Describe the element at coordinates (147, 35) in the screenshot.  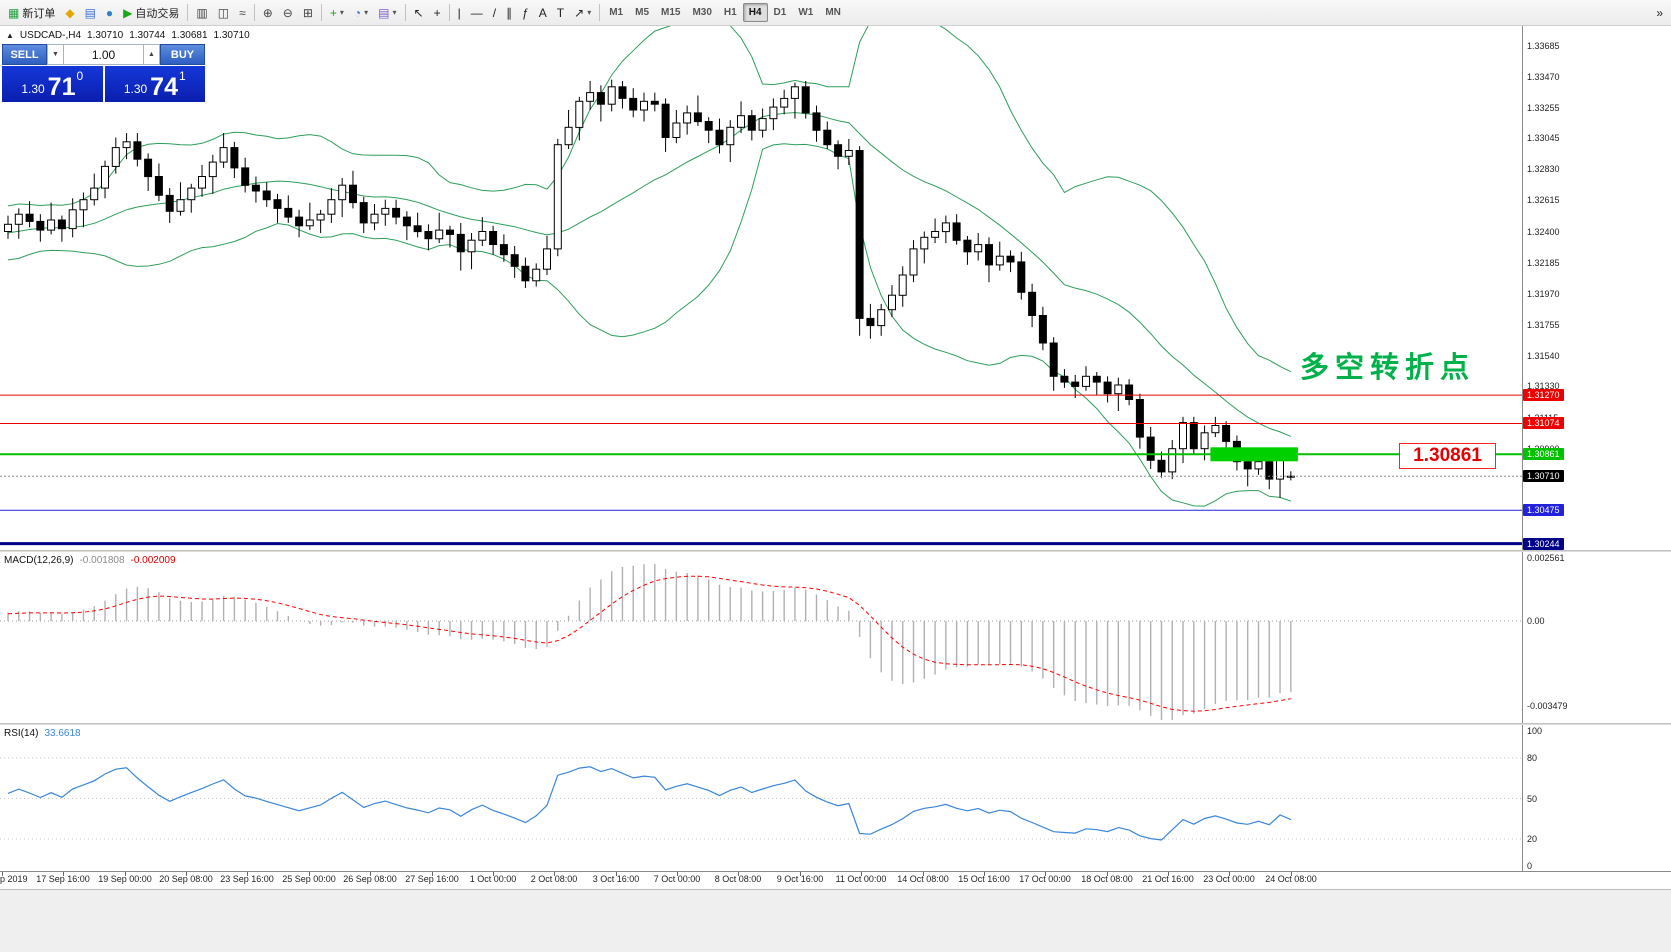
I see `high-value: 1.30744` at that location.